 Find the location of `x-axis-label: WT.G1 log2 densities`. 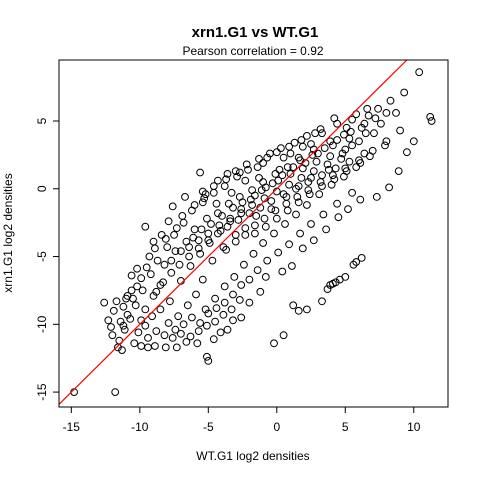

x-axis-label: WT.G1 log2 densities is located at coordinates (252, 456).